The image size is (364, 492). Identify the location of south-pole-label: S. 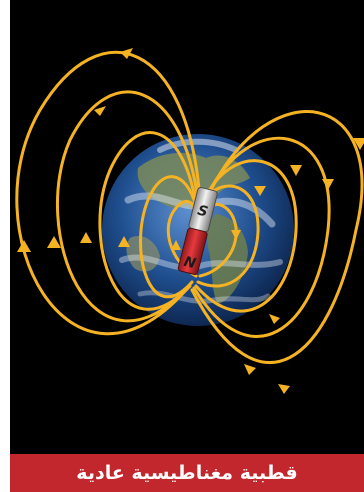
(203, 212).